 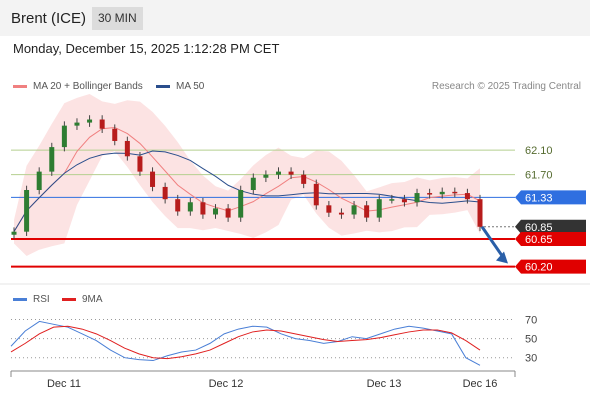 What do you see at coordinates (539, 151) in the screenshot?
I see `level-label-0: 62.10` at bounding box center [539, 151].